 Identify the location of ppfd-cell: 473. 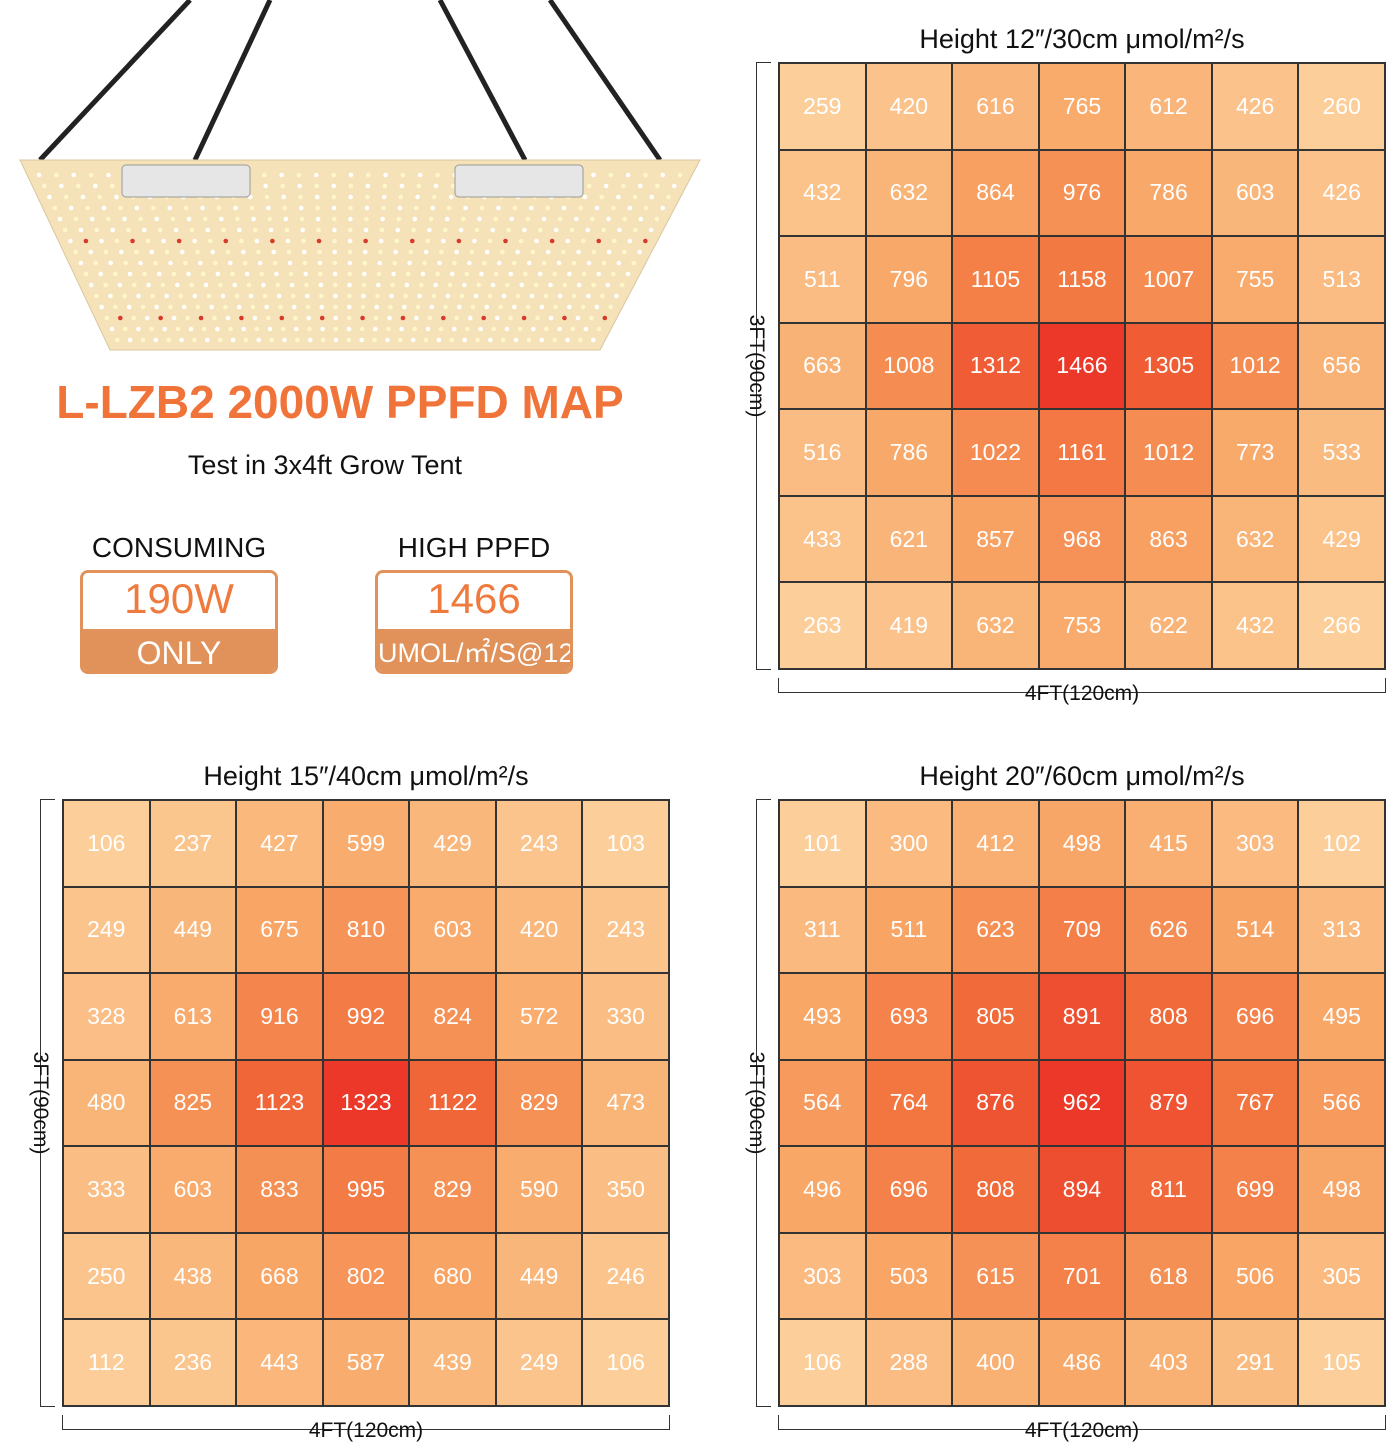
(625, 1103).